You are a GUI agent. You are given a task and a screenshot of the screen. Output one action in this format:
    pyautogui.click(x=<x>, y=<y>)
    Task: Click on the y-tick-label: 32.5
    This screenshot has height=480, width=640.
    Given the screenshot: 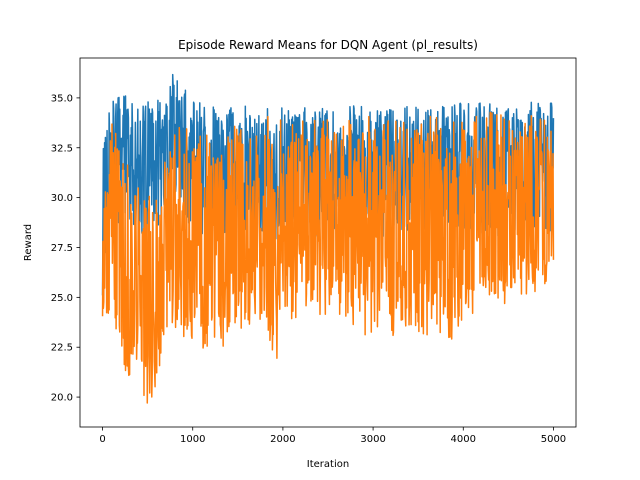 What is the action you would take?
    pyautogui.click(x=62, y=148)
    